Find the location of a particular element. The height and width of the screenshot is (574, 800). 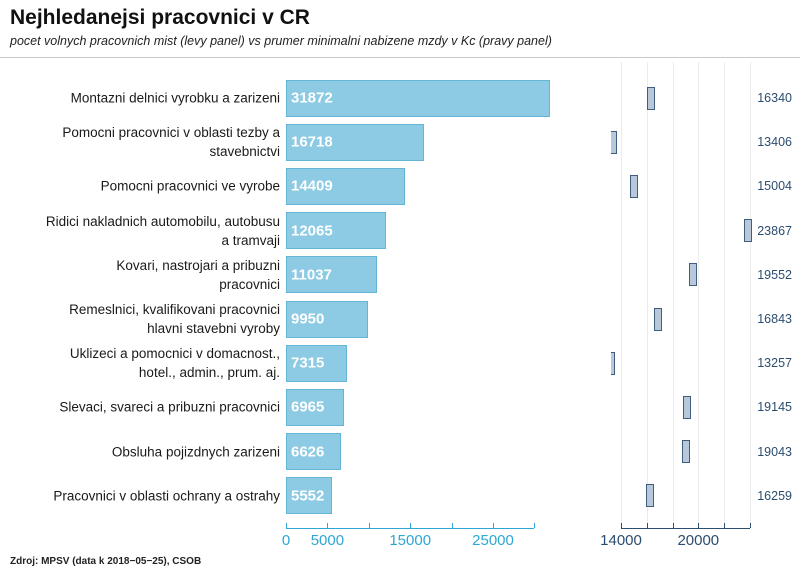

category-label-line: Obsluha pojizdnych zarizeni is located at coordinates (195, 452).